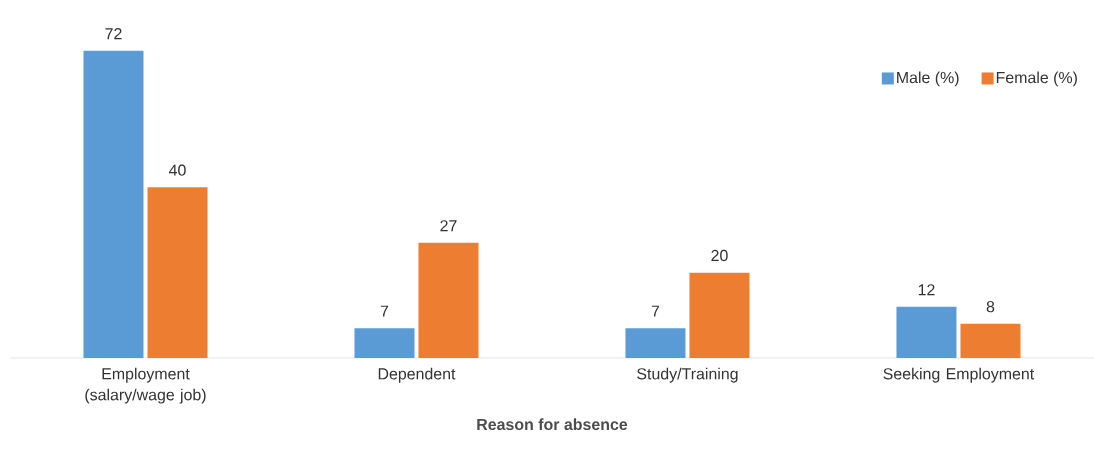  I want to click on x-tick-label: Dependent, so click(417, 375).